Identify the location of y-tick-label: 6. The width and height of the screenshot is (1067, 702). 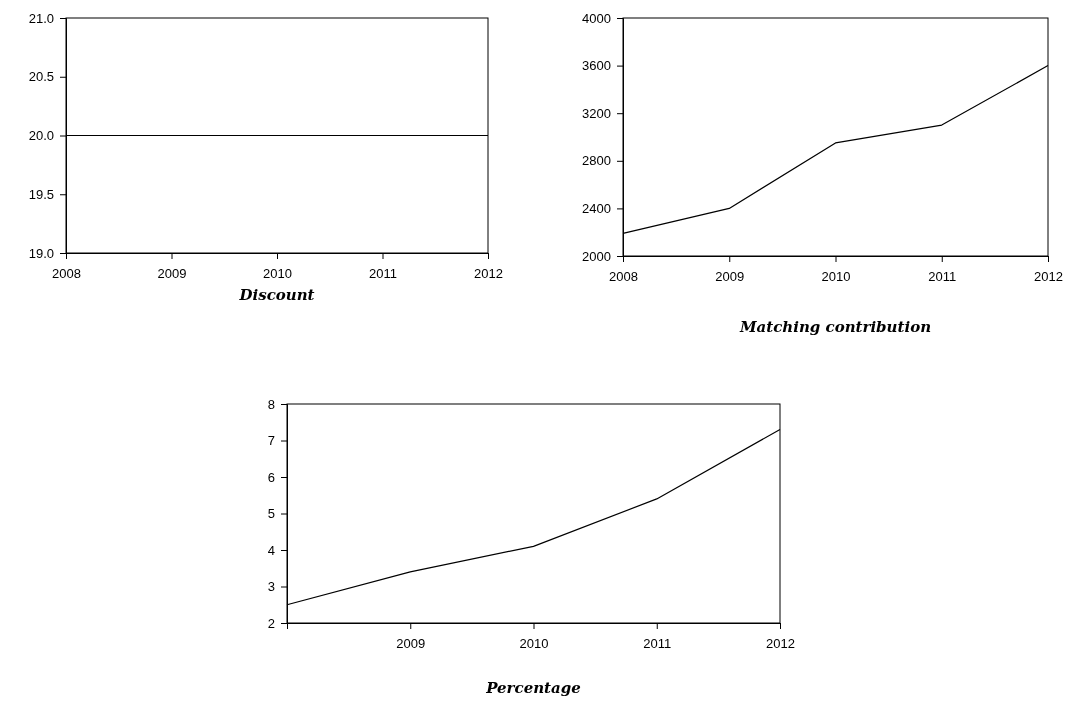
(271, 477).